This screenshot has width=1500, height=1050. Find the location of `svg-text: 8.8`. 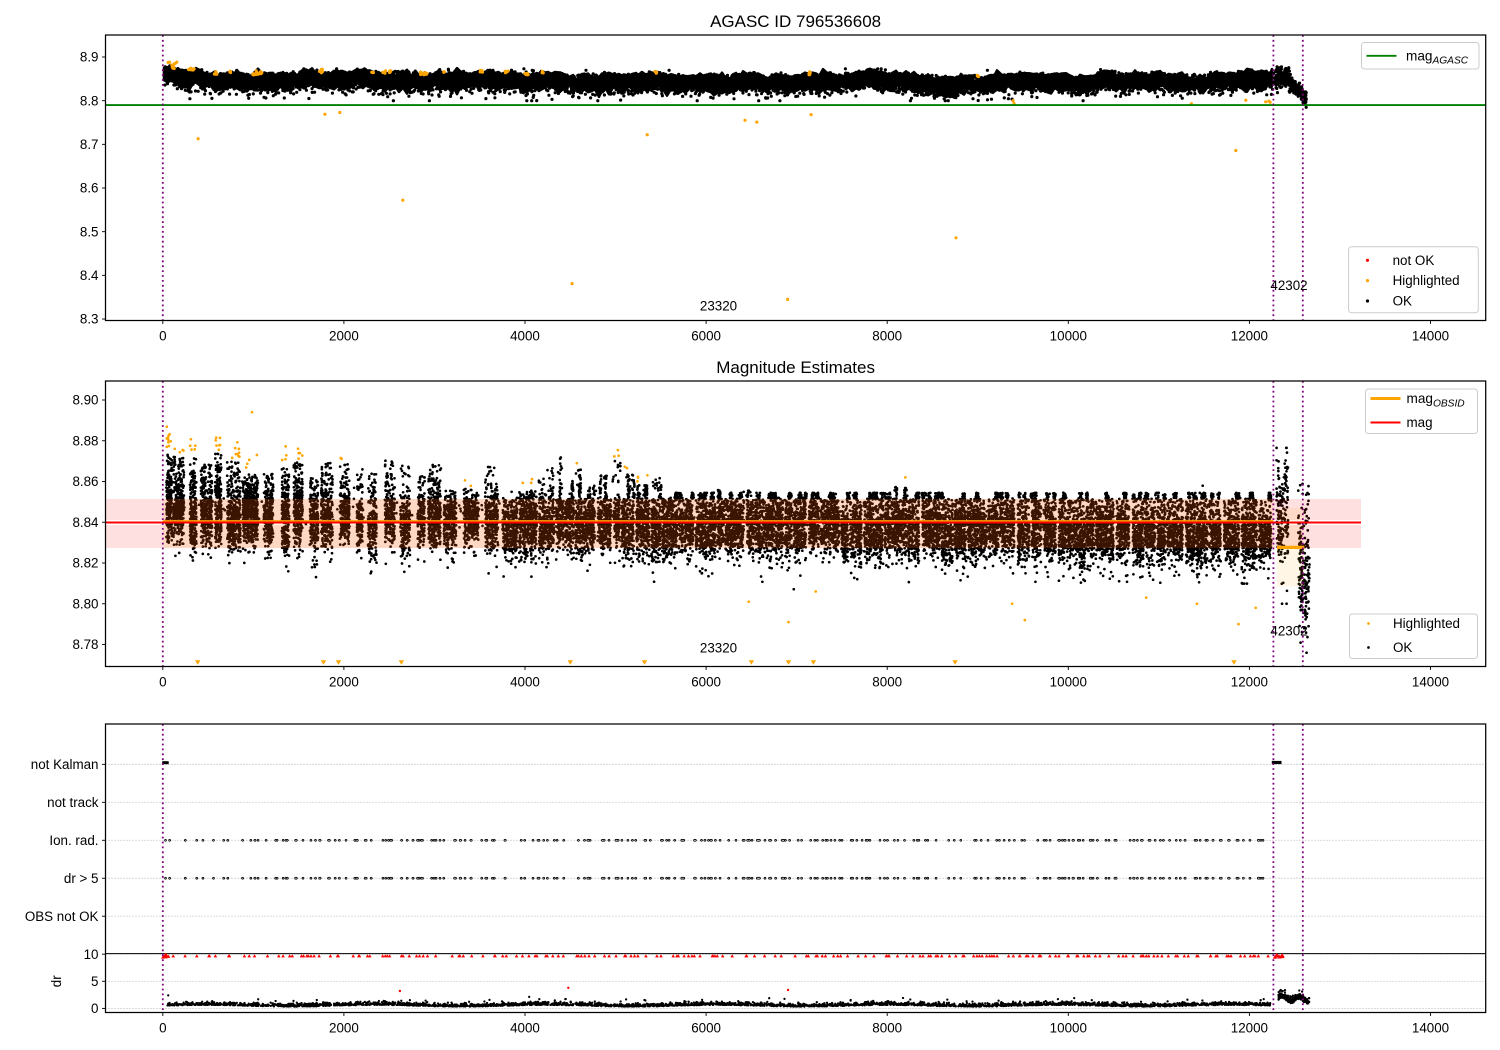

svg-text: 8.8 is located at coordinates (89, 100).